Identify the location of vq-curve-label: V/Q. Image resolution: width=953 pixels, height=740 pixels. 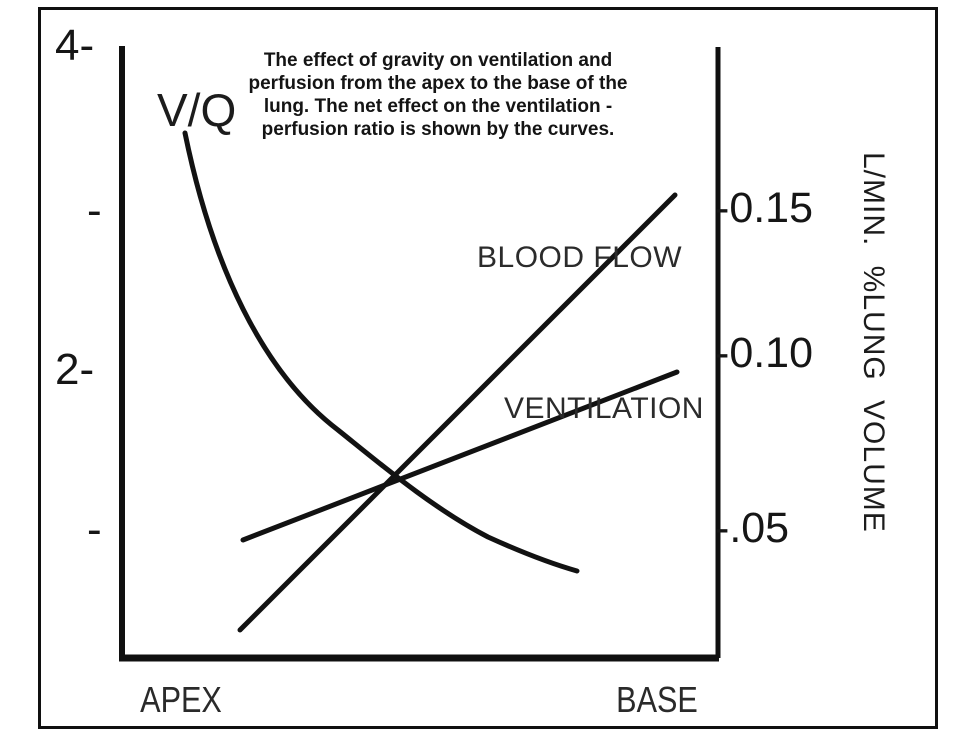
(197, 110).